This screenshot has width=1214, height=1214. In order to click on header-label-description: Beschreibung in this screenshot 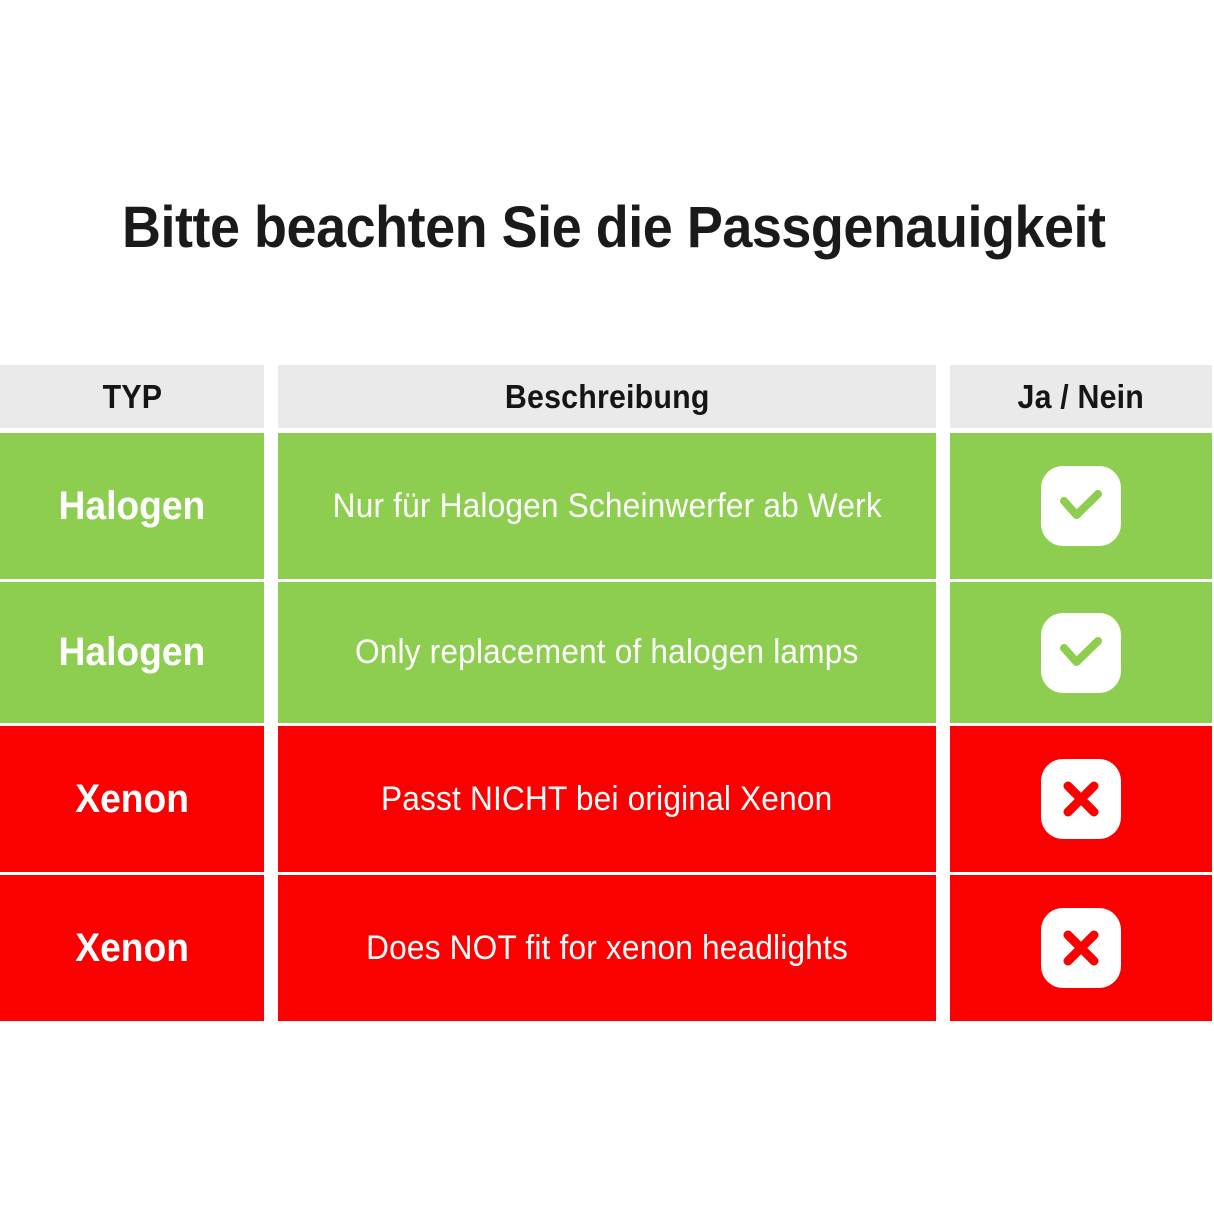, I will do `click(607, 396)`.